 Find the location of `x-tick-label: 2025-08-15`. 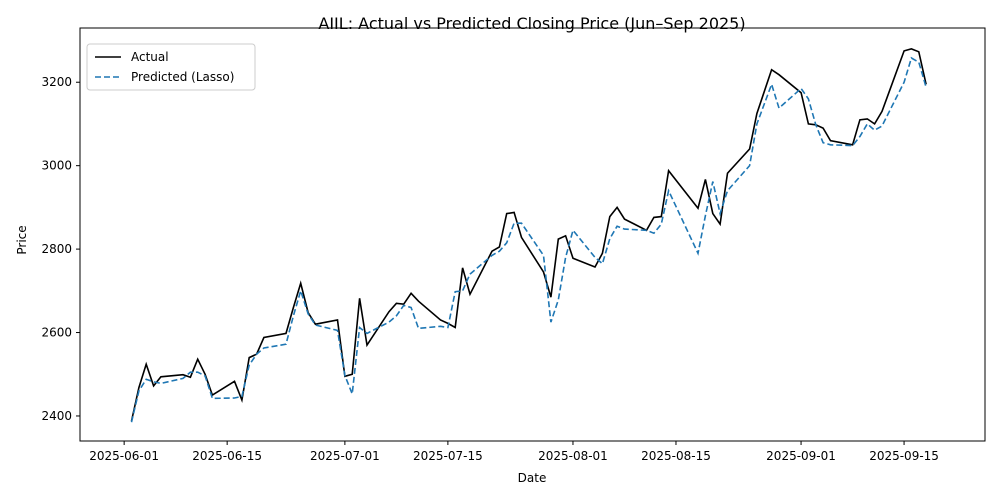

x-tick-label: 2025-08-15 is located at coordinates (676, 456).